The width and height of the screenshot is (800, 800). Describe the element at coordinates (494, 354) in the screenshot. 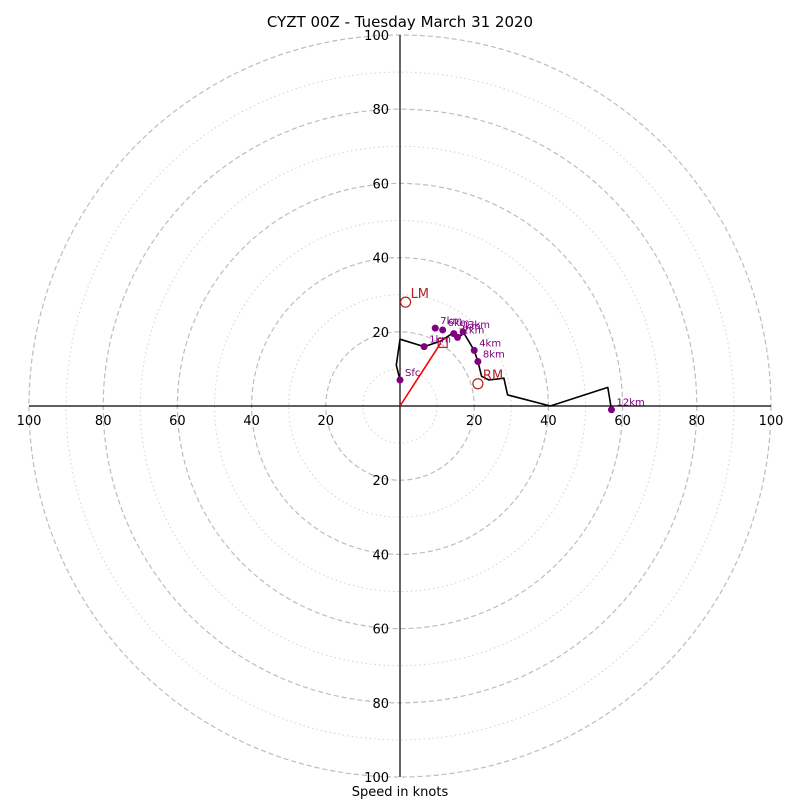

I see `height-marker-label: 8km` at that location.